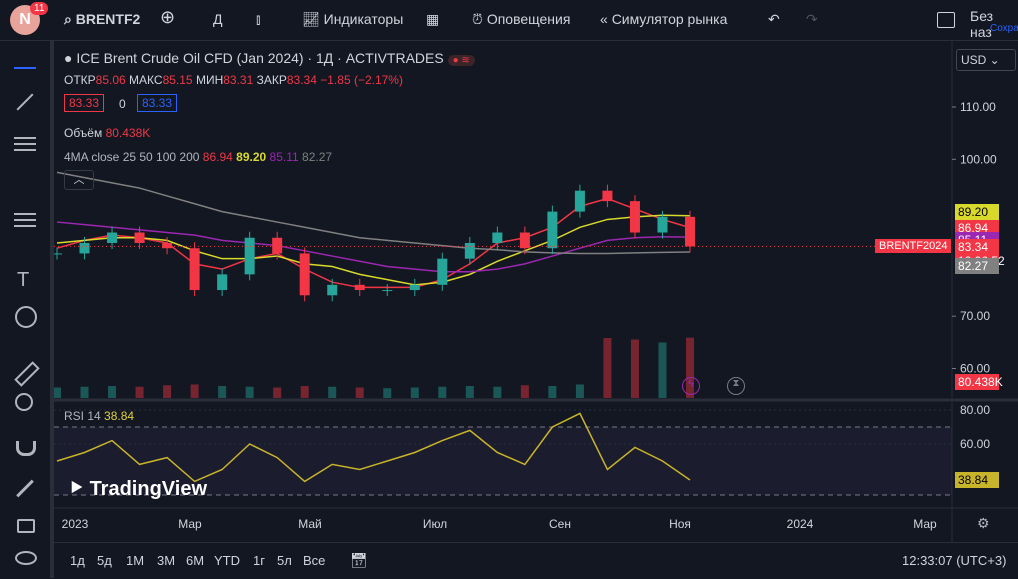 This screenshot has height=579, width=1018. I want to click on layout-icon, so click(946, 20).